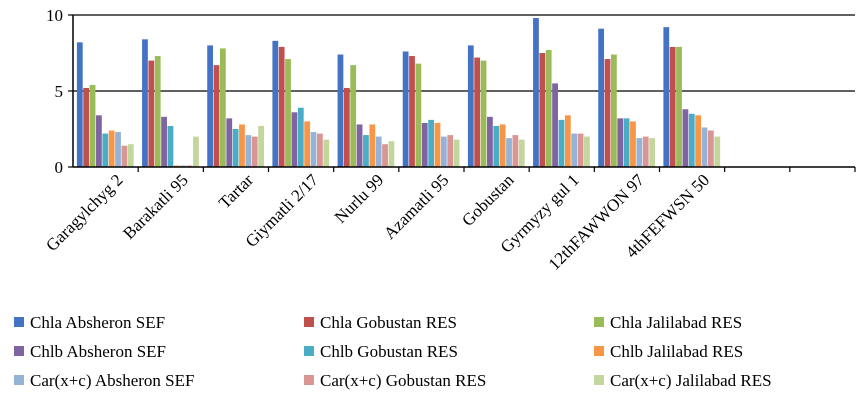 Image resolution: width=867 pixels, height=407 pixels. Describe the element at coordinates (97, 322) in the screenshot. I see `legend-label: Chla Absheron SEF` at that location.